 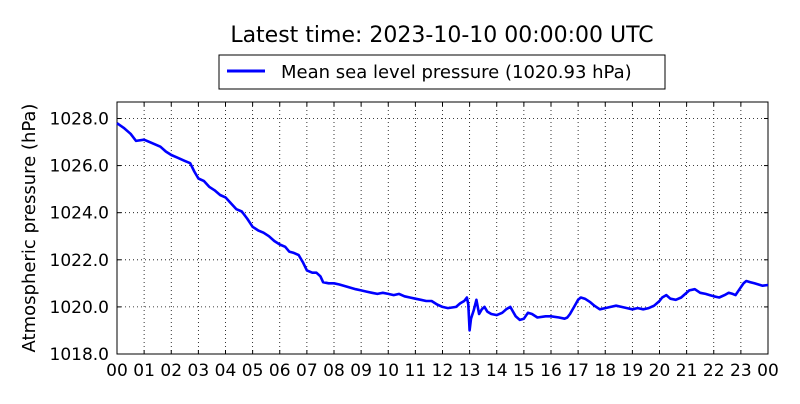 What do you see at coordinates (280, 371) in the screenshot?
I see `x-tick-label: 06` at bounding box center [280, 371].